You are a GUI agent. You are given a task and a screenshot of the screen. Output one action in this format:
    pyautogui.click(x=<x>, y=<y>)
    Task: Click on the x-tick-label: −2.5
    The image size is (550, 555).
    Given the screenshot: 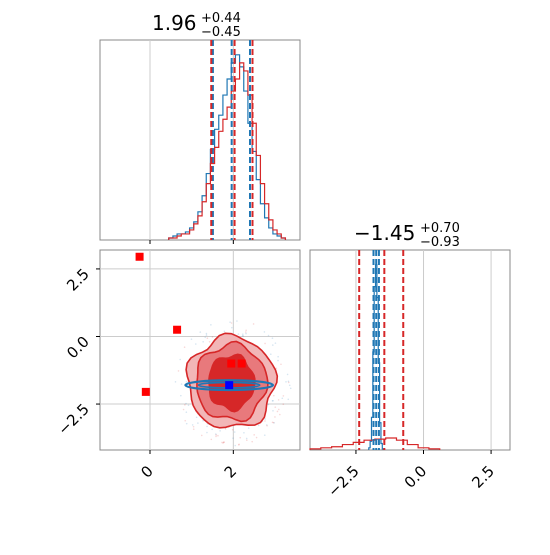 What is the action you would take?
    pyautogui.click(x=343, y=481)
    